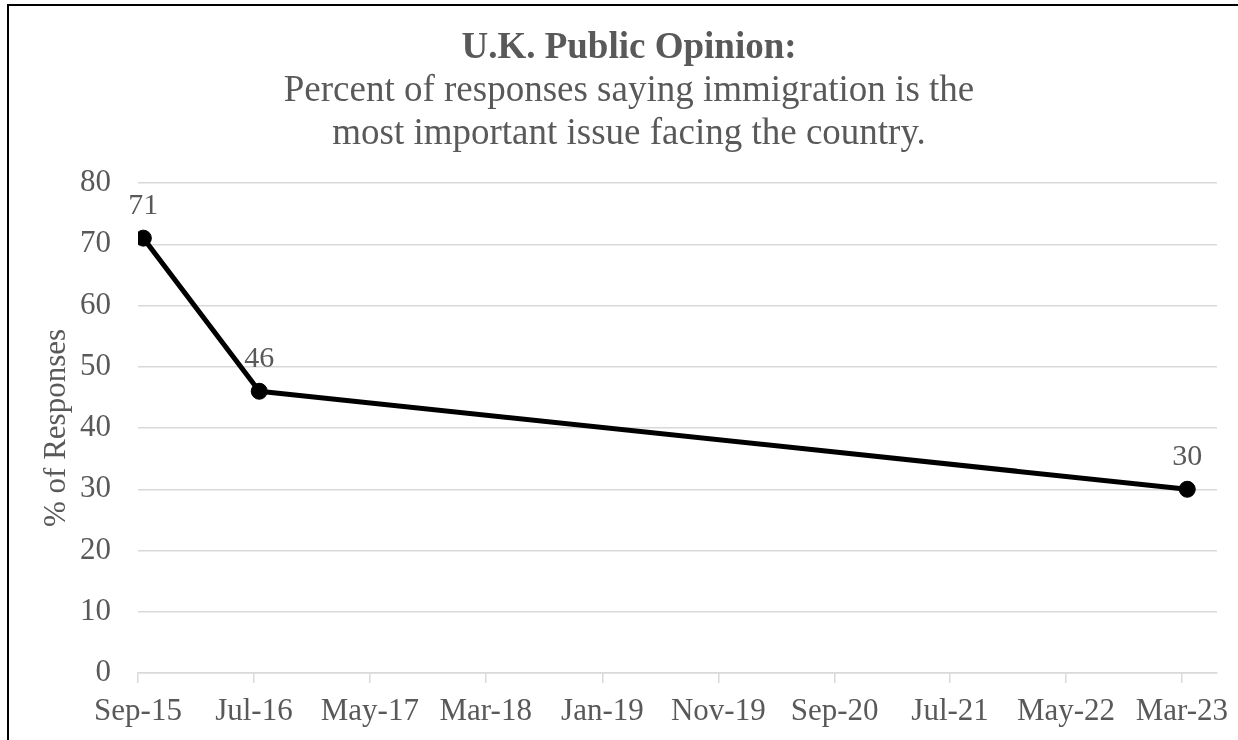 Image resolution: width=1238 pixels, height=740 pixels. Describe the element at coordinates (95, 609) in the screenshot. I see `y-tick-label: 10` at that location.